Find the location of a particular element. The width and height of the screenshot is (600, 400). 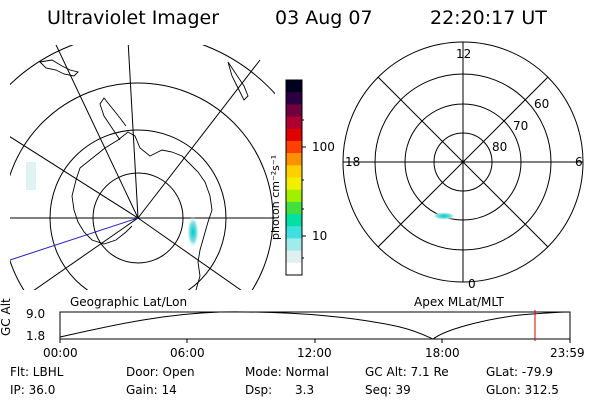

colorbar-tick-100: 100 is located at coordinates (323, 147).